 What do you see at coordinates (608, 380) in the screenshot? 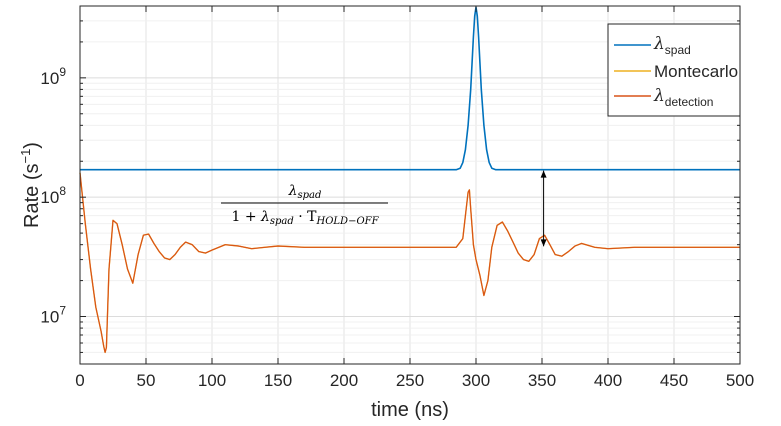
I see `x-tick-label: 400` at bounding box center [608, 380].